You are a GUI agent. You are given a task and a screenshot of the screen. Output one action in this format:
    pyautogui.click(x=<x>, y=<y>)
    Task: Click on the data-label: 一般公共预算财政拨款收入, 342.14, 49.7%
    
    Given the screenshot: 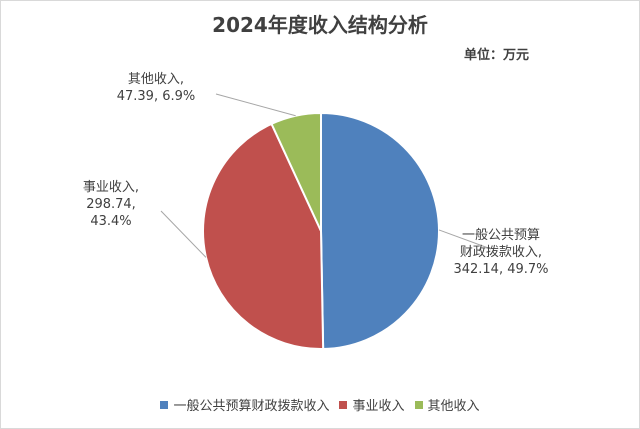 What is the action you would take?
    pyautogui.click(x=500, y=252)
    